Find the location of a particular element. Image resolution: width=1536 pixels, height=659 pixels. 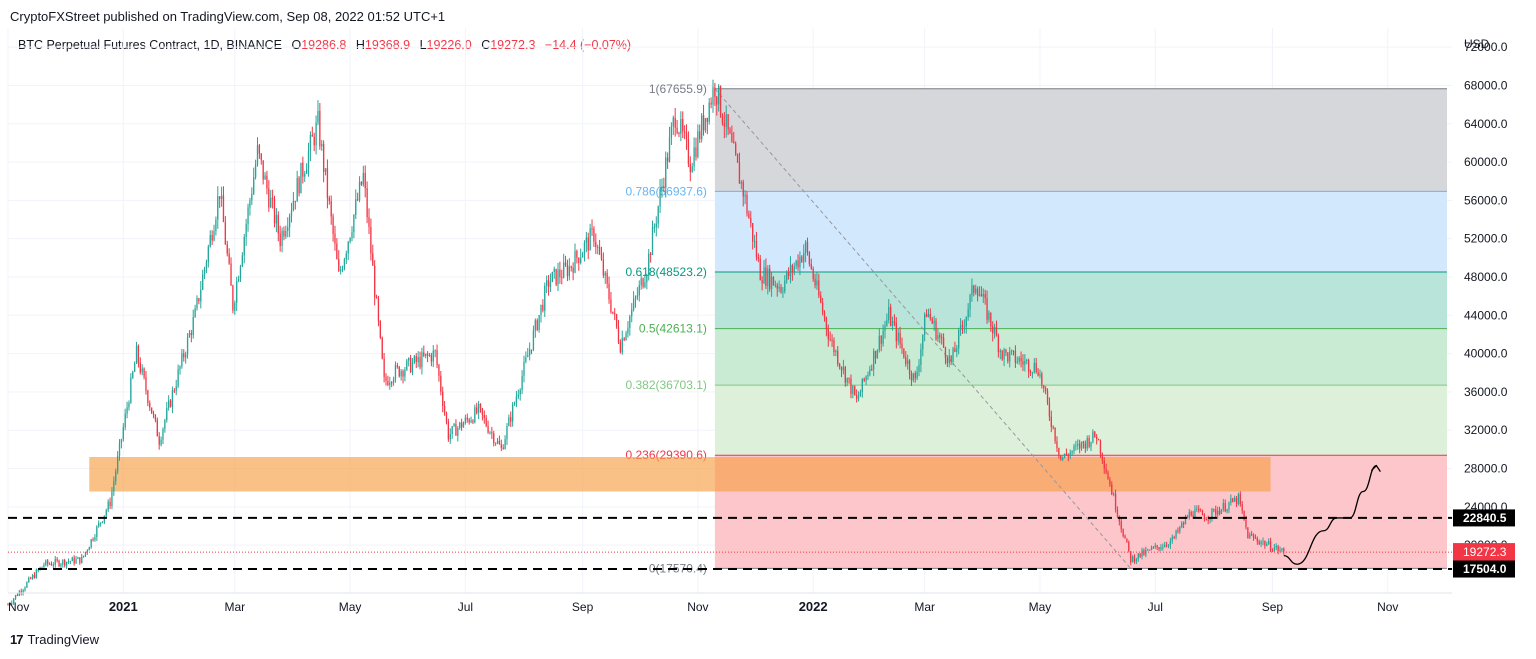

level-badge-upper: 22840.5 is located at coordinates (1485, 518).